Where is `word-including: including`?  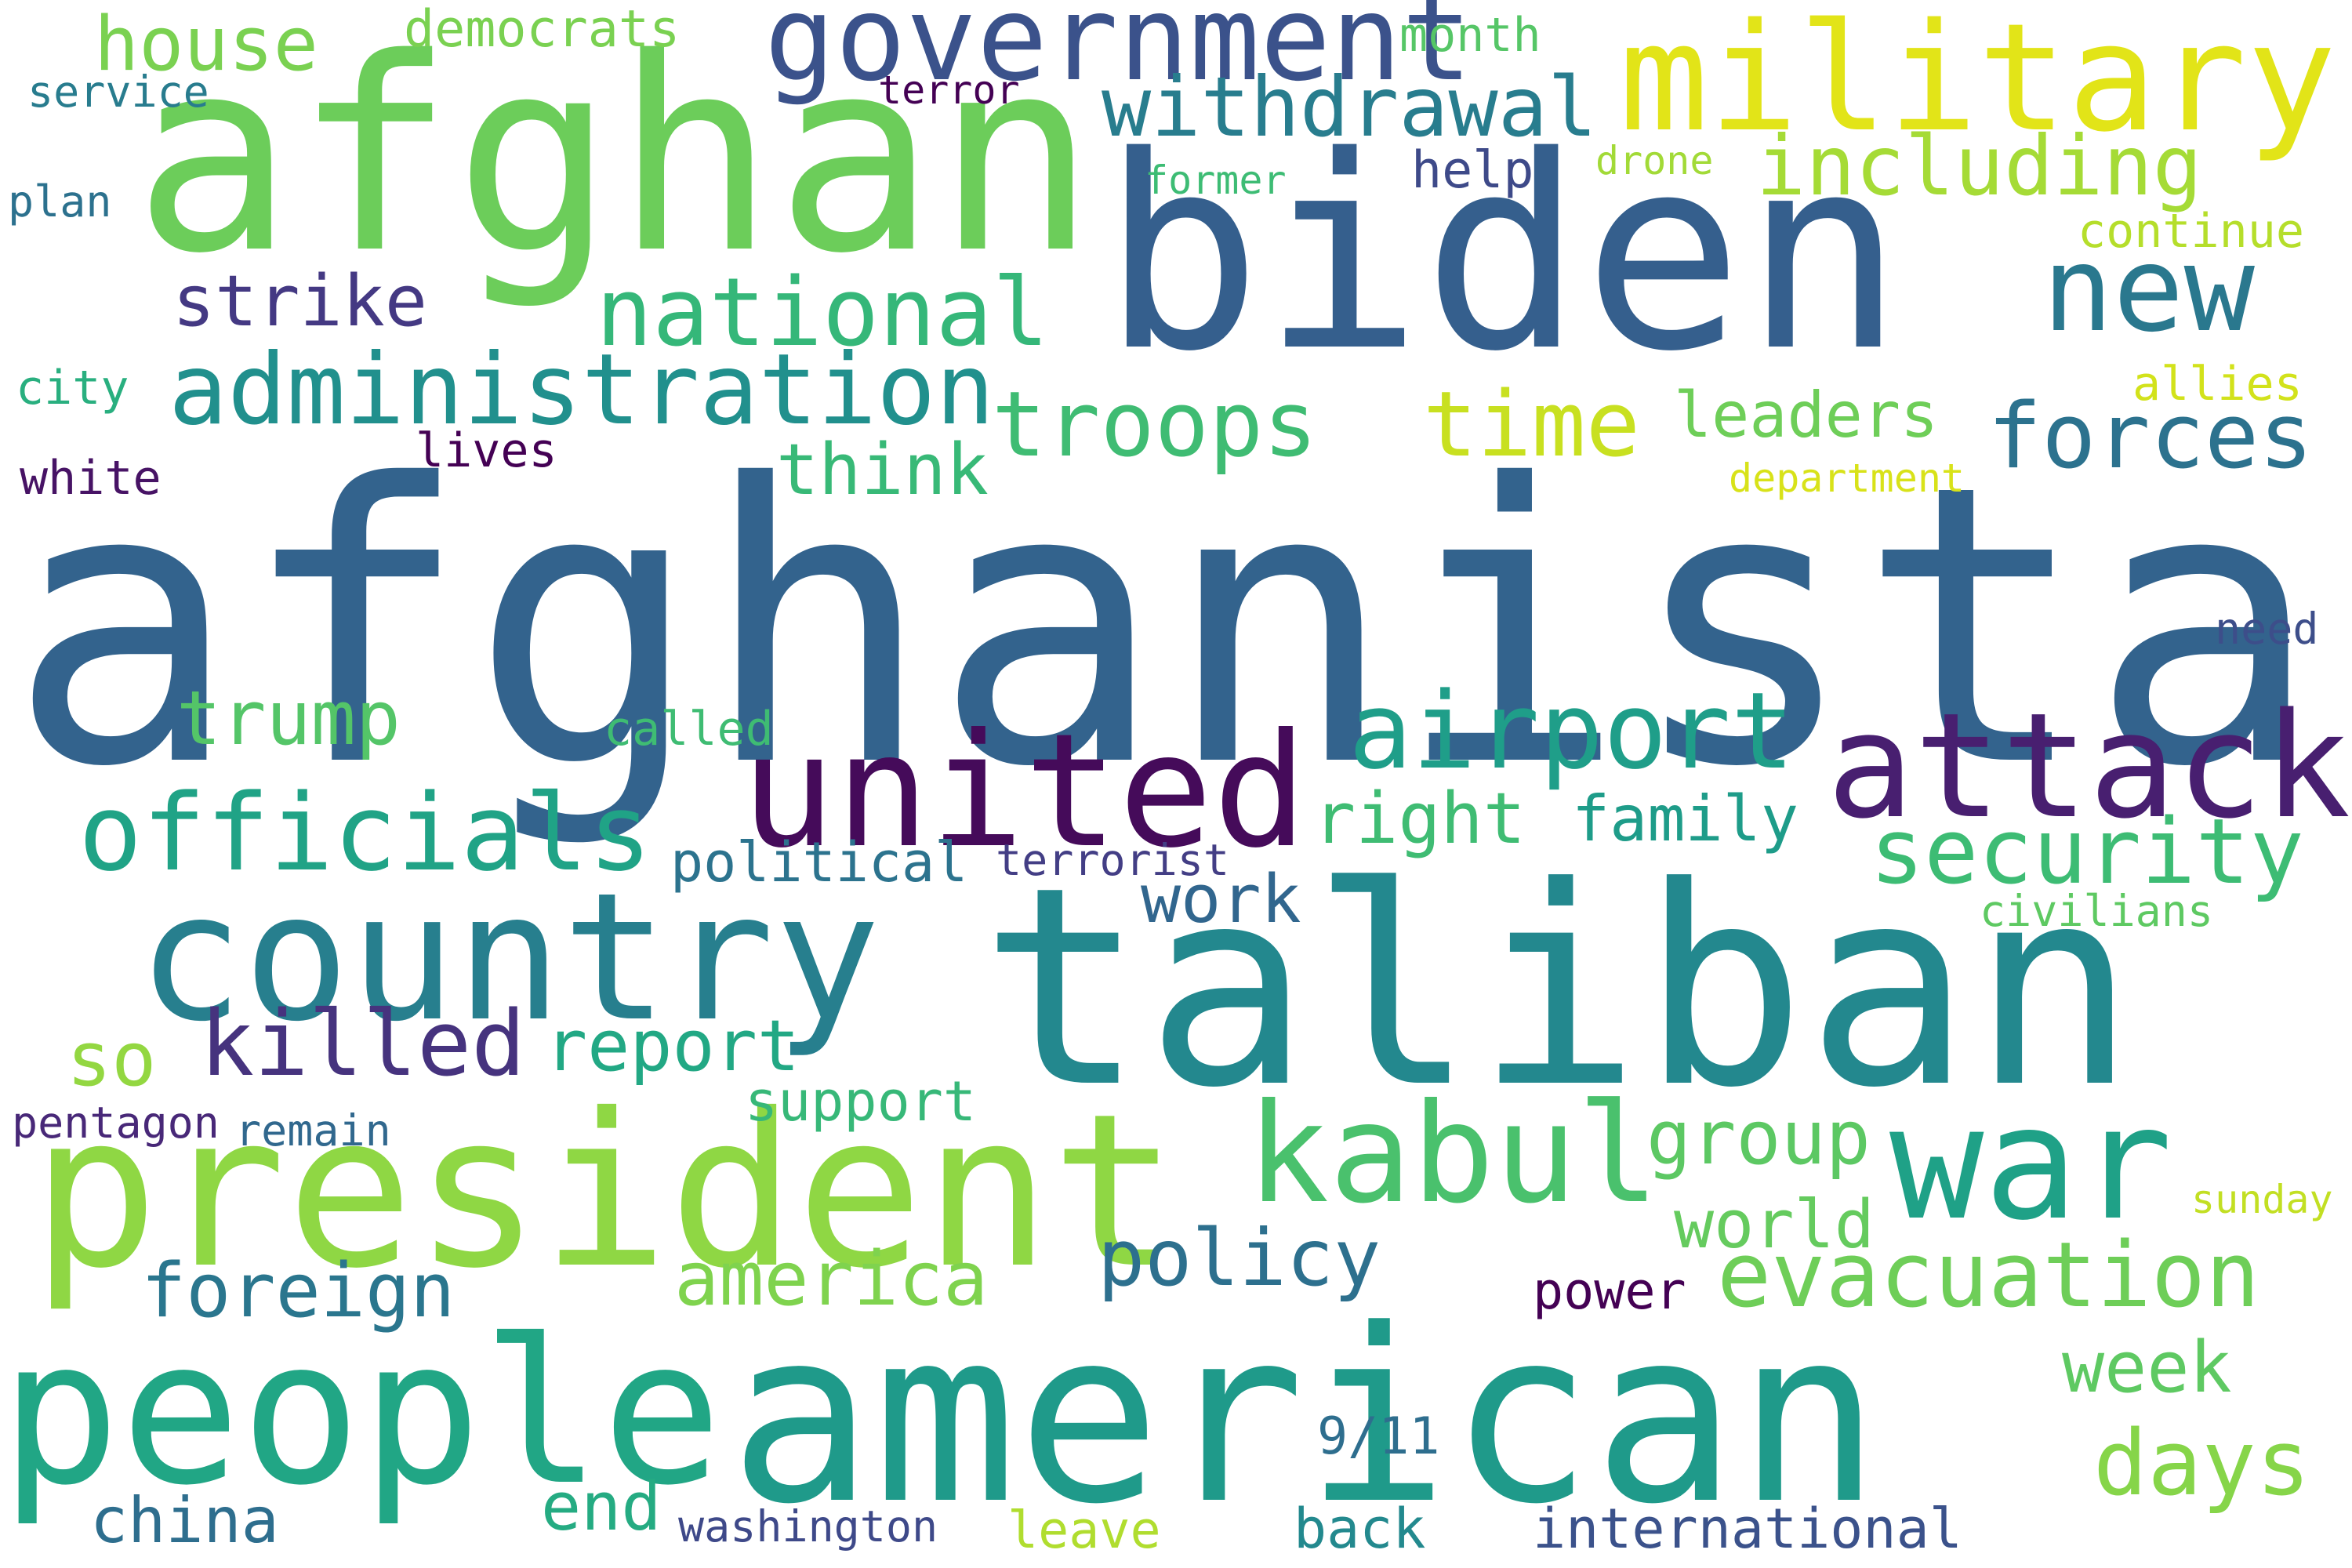
word-including: including is located at coordinates (1979, 166).